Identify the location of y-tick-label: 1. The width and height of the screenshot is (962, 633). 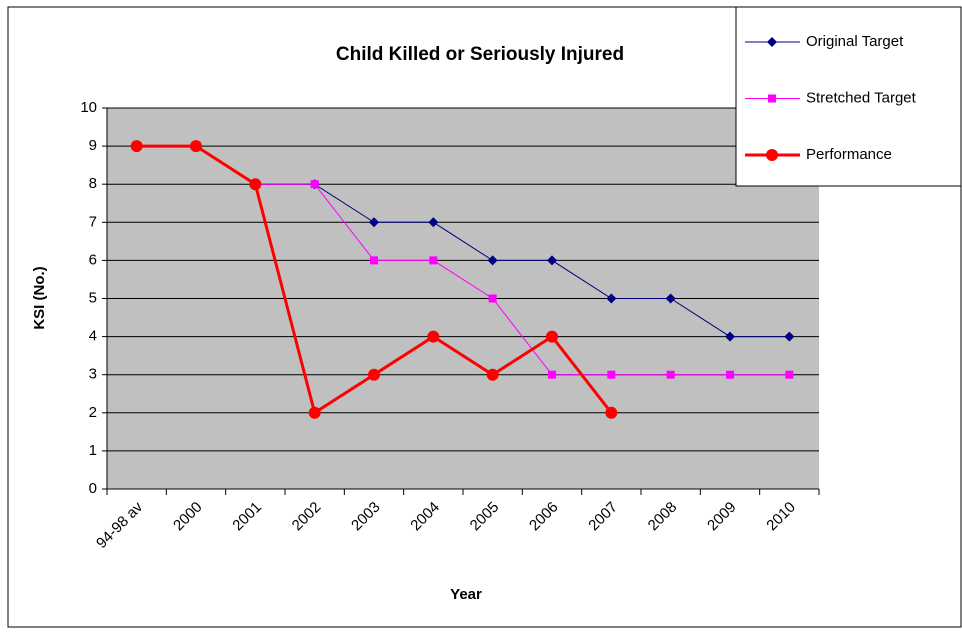
(93, 450).